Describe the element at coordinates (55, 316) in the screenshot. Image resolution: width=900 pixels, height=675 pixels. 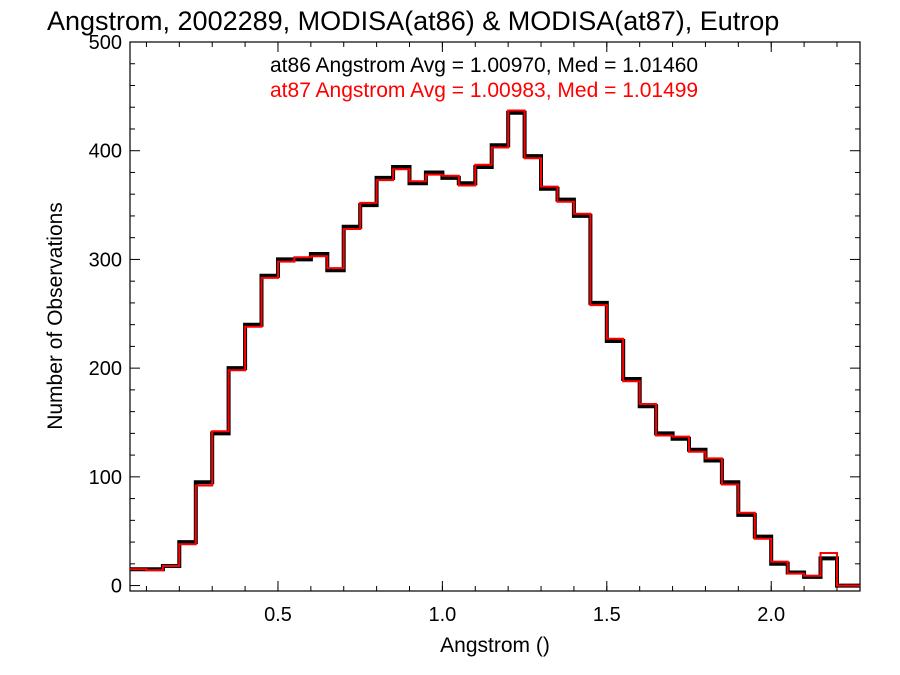
I see `y-axis-label: Number of Observations` at that location.